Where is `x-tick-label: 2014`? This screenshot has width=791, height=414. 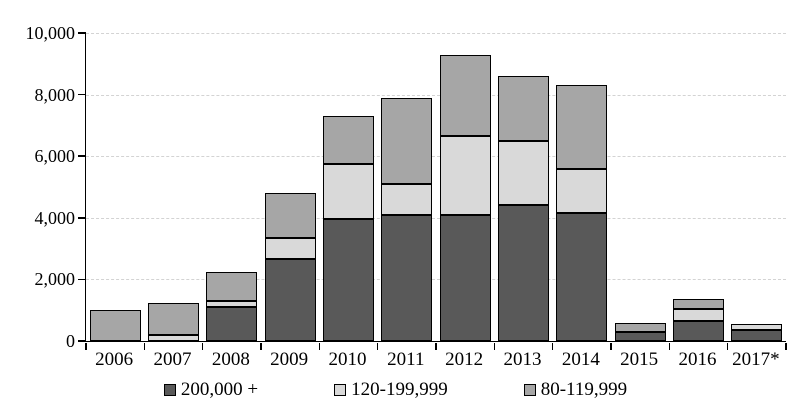 x-tick-label: 2014 is located at coordinates (580, 359).